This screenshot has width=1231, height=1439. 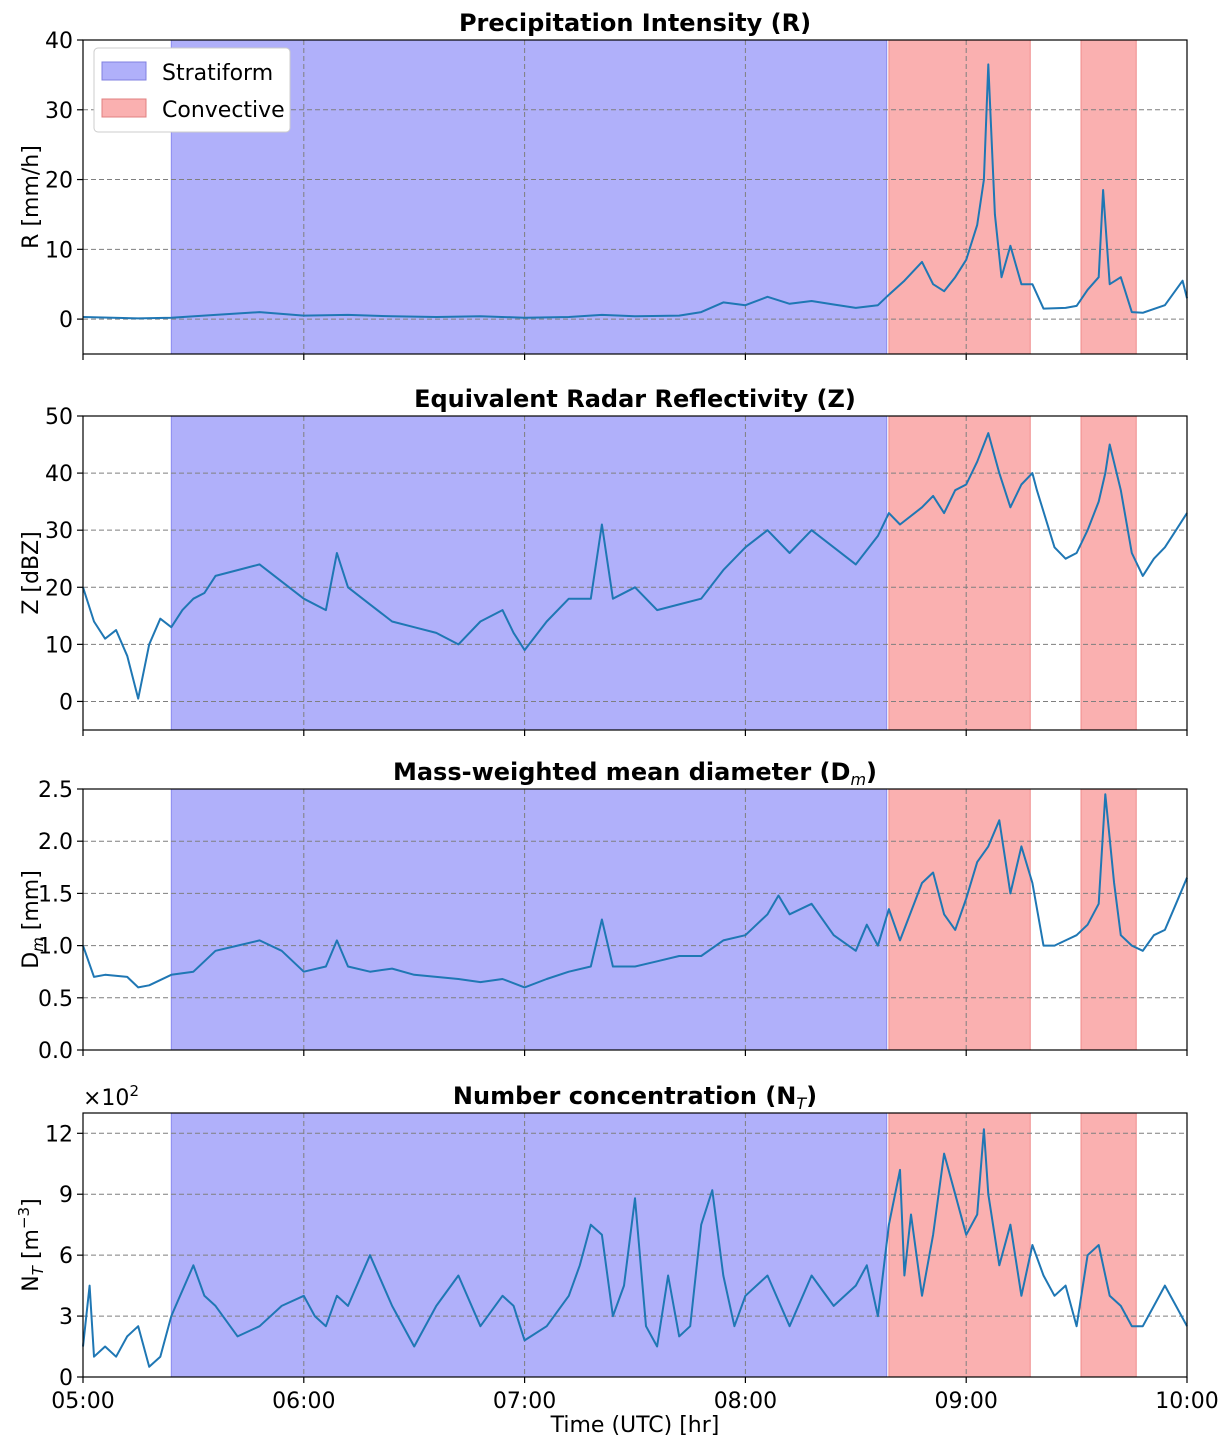 I want to click on legend-swatch-stratiform, so click(x=124, y=71).